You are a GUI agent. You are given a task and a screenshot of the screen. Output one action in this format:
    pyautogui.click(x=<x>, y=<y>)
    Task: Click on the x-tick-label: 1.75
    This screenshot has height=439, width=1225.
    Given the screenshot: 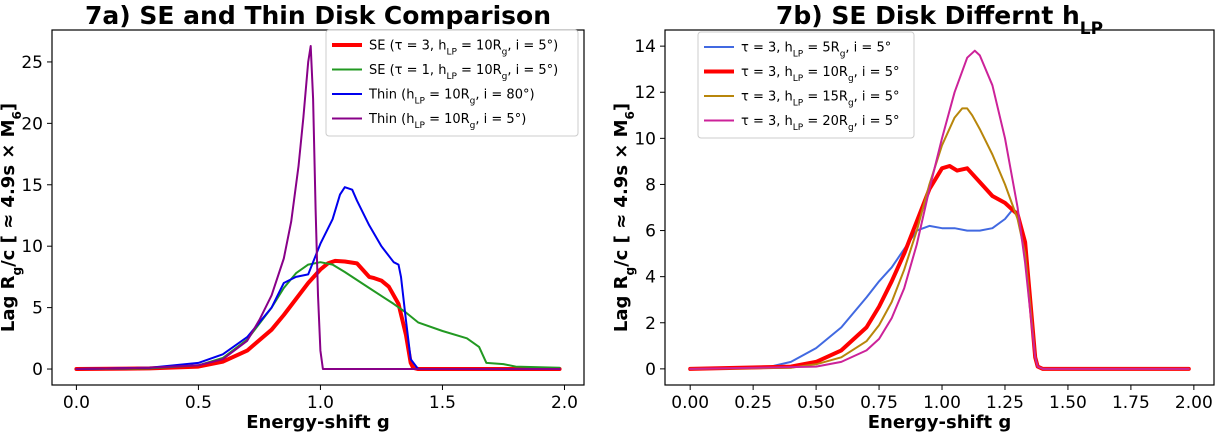 What is the action you would take?
    pyautogui.click(x=1131, y=403)
    